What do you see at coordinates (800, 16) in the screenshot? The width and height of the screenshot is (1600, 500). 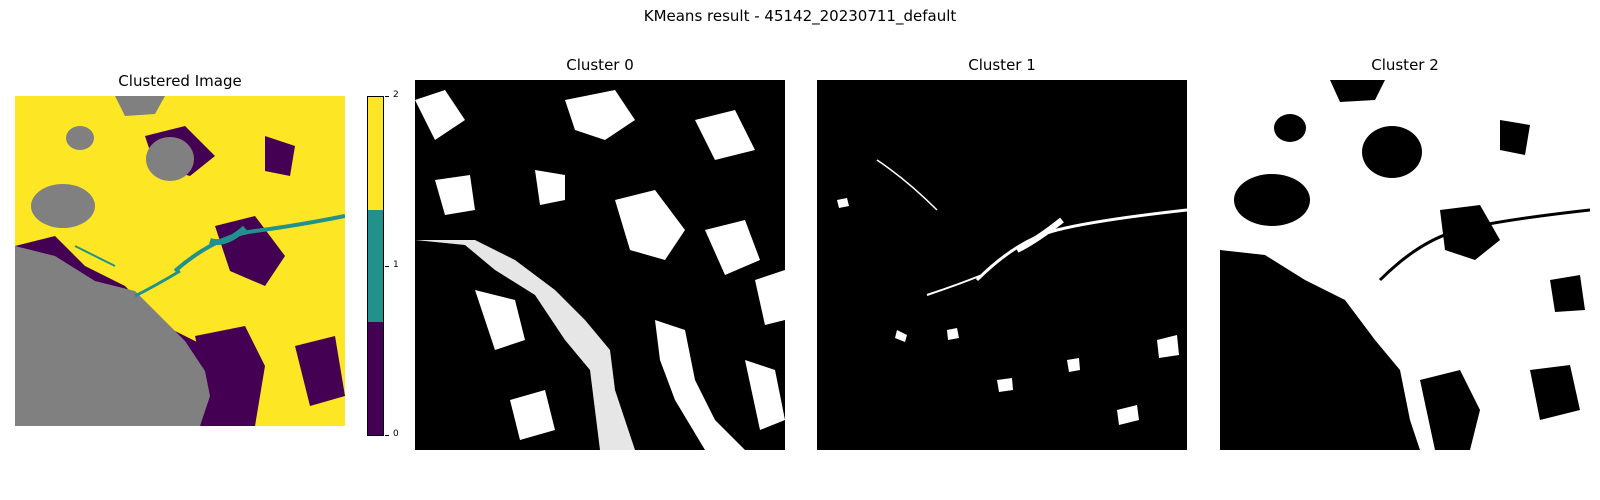 I see `figure-title: KMeans result - 45142_20230711_default` at bounding box center [800, 16].